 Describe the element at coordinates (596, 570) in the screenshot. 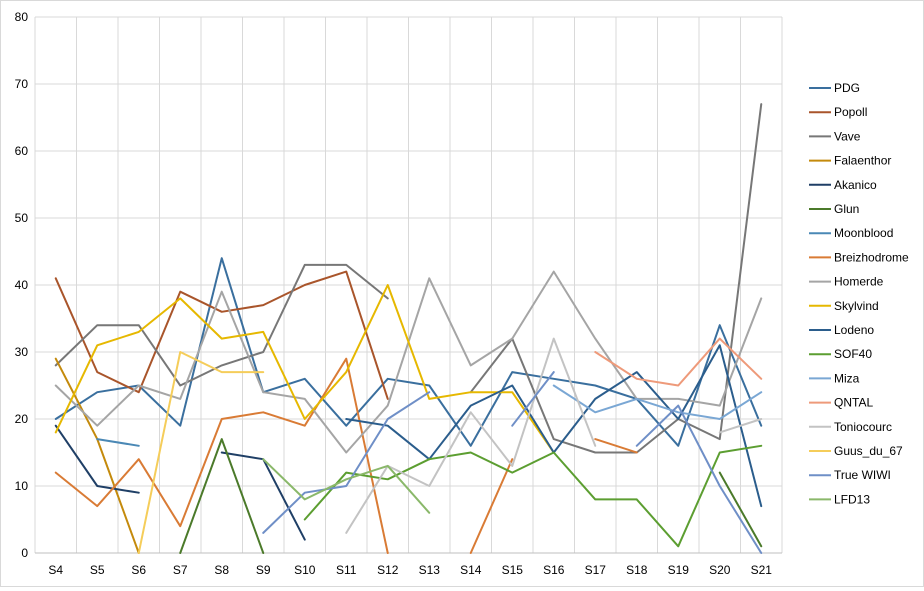

I see `x-tick-label: S17` at that location.